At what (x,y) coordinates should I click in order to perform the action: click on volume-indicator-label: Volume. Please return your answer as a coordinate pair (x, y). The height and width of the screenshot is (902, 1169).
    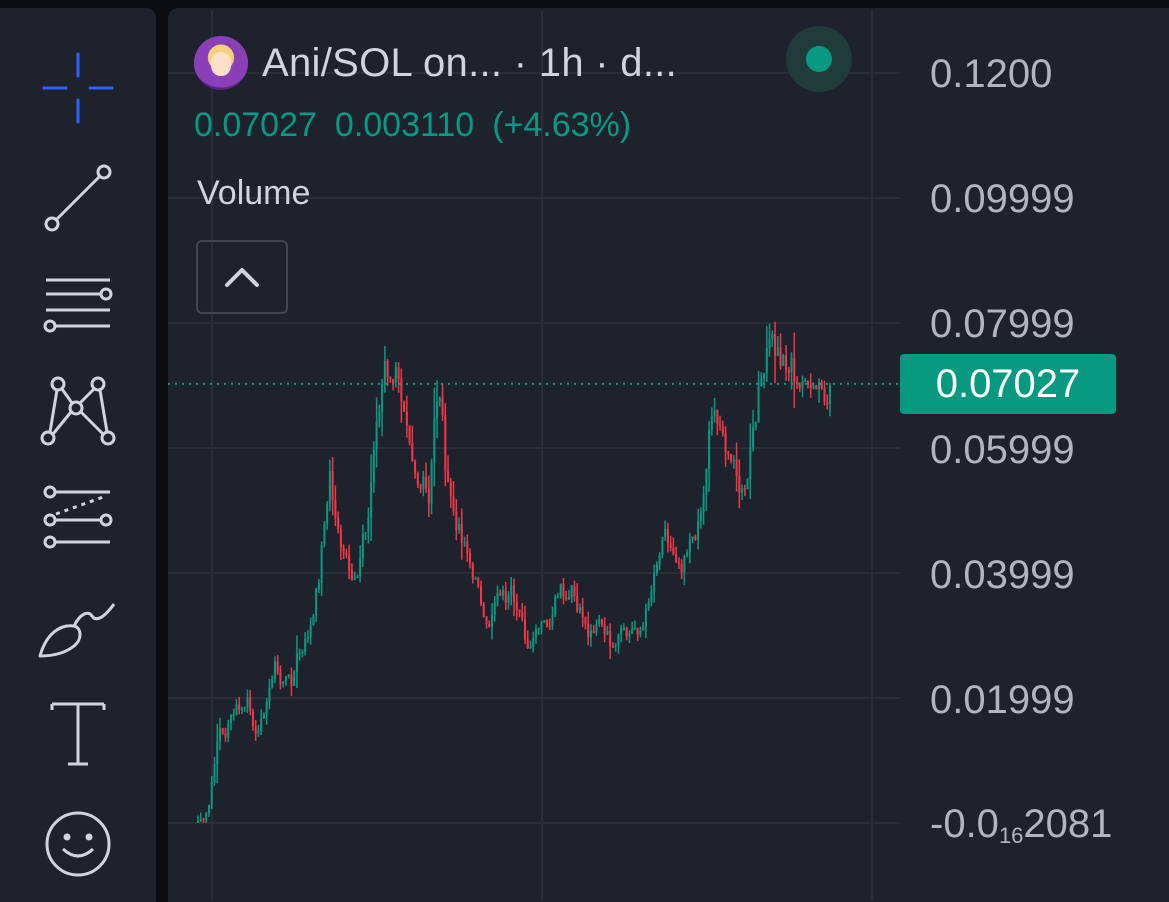
    Looking at the image, I should click on (254, 193).